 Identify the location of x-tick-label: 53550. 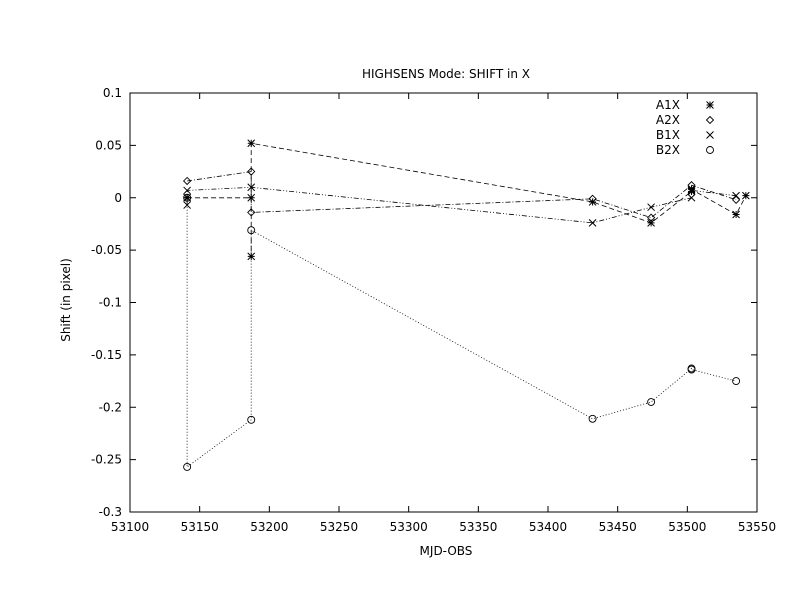
(757, 527).